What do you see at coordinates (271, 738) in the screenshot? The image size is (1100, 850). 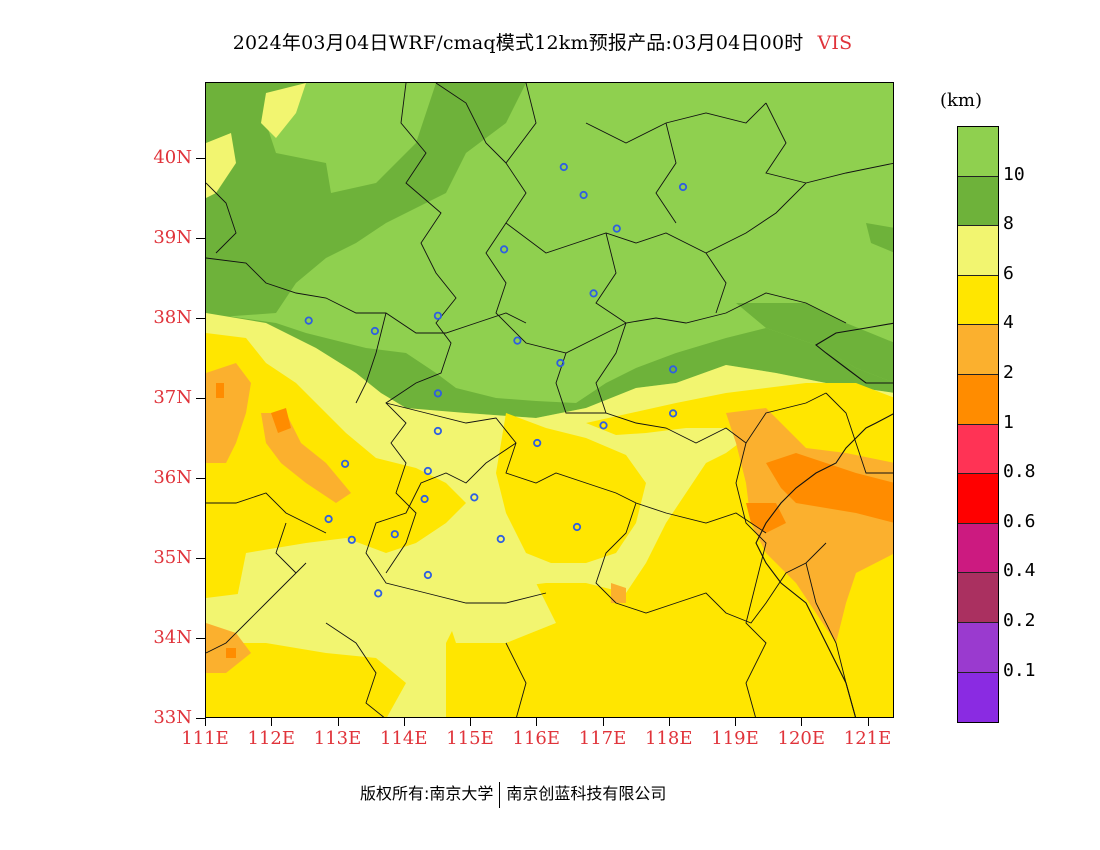 I see `longitude-label: 112E` at bounding box center [271, 738].